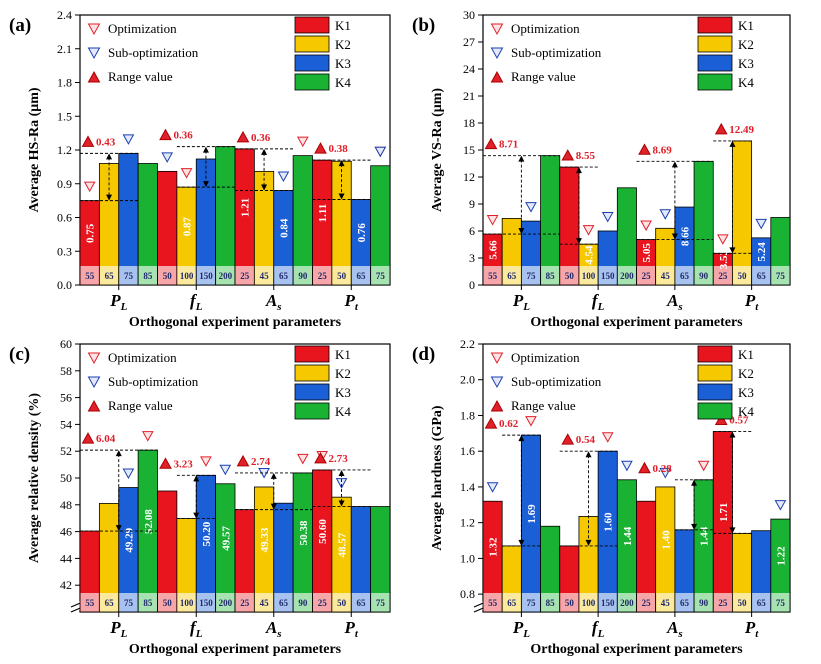 The height and width of the screenshot is (664, 821). What do you see at coordinates (64, 83) in the screenshot?
I see `y-tick-label: 1.8` at bounding box center [64, 83].